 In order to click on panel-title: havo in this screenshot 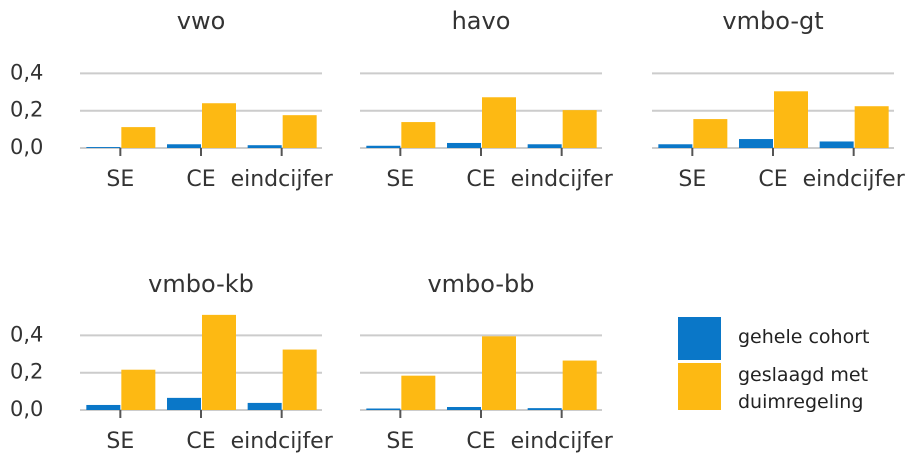, I will do `click(481, 21)`.